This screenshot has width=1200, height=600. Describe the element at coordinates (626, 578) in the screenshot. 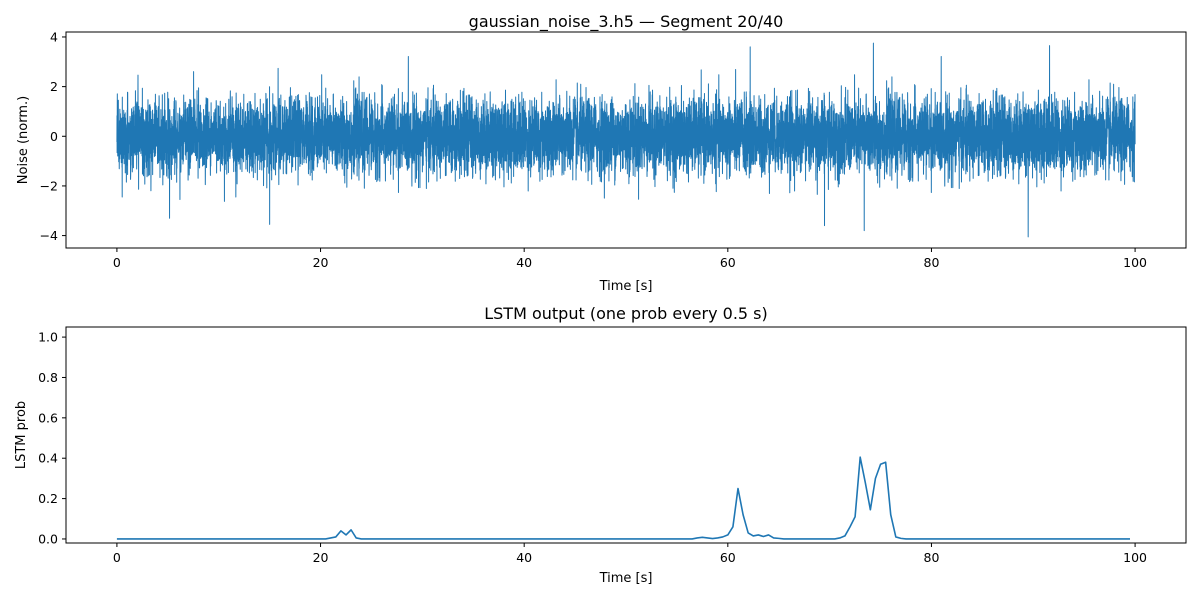

I see `lstm-chart-x-label: Time [s]` at that location.